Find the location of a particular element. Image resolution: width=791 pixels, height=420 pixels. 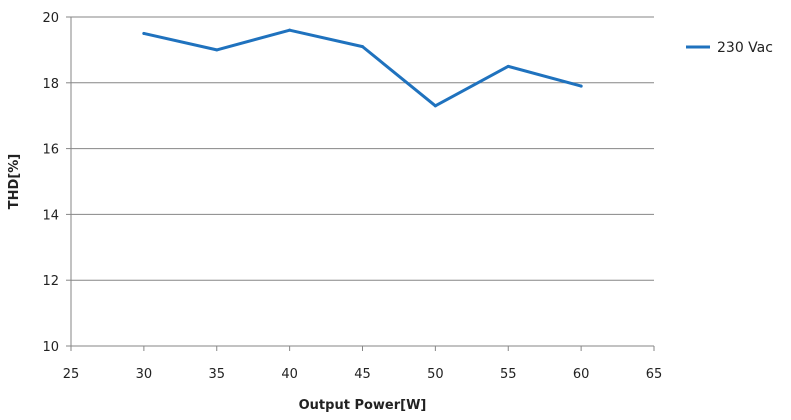

x-tick-label-65: 65 is located at coordinates (654, 374).